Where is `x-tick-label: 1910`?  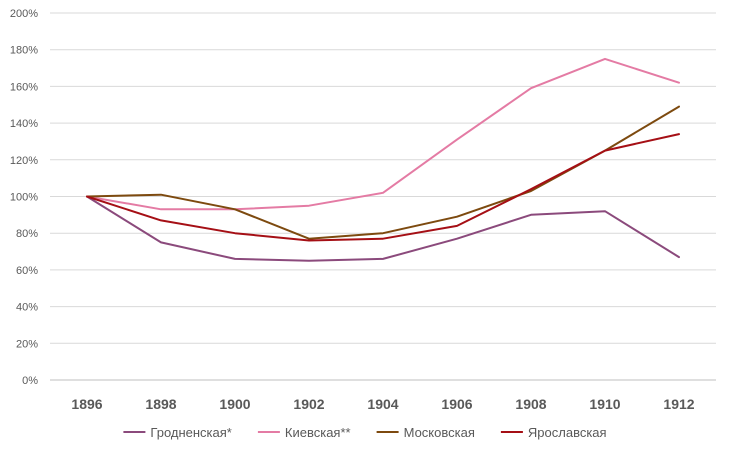 x-tick-label: 1910 is located at coordinates (604, 404).